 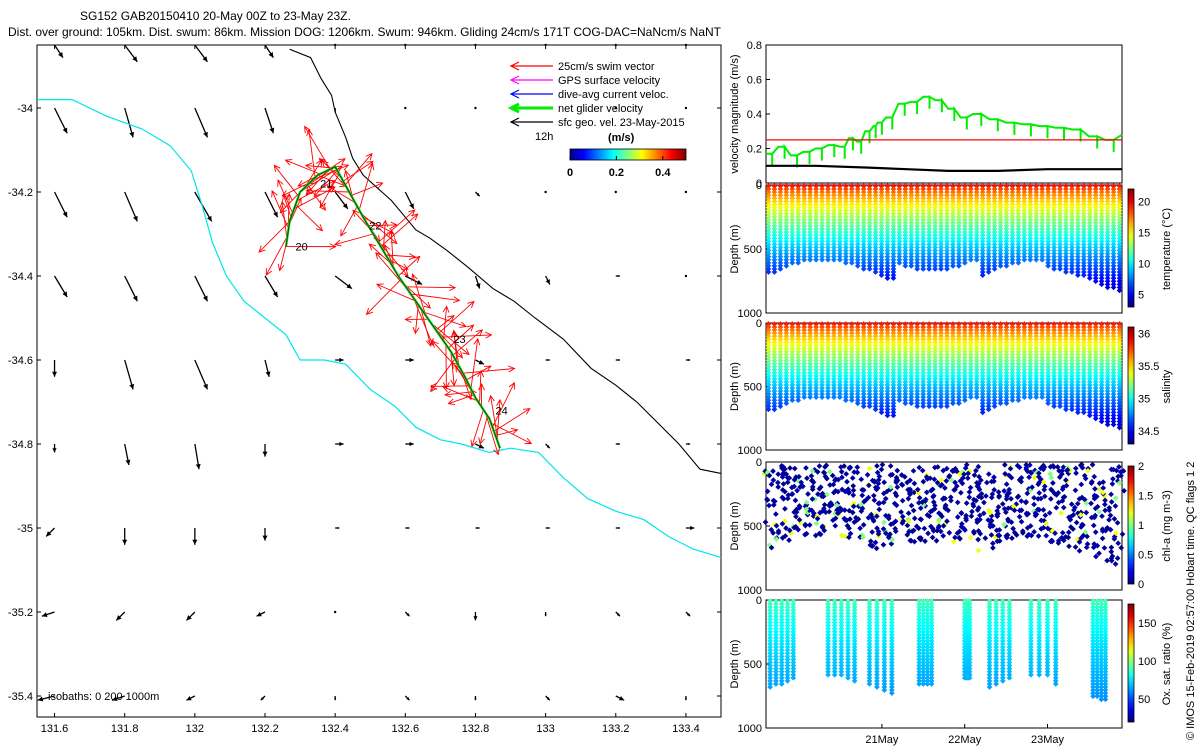 What do you see at coordinates (1144, 265) in the screenshot?
I see `colorbar-tick-label: 10` at bounding box center [1144, 265].